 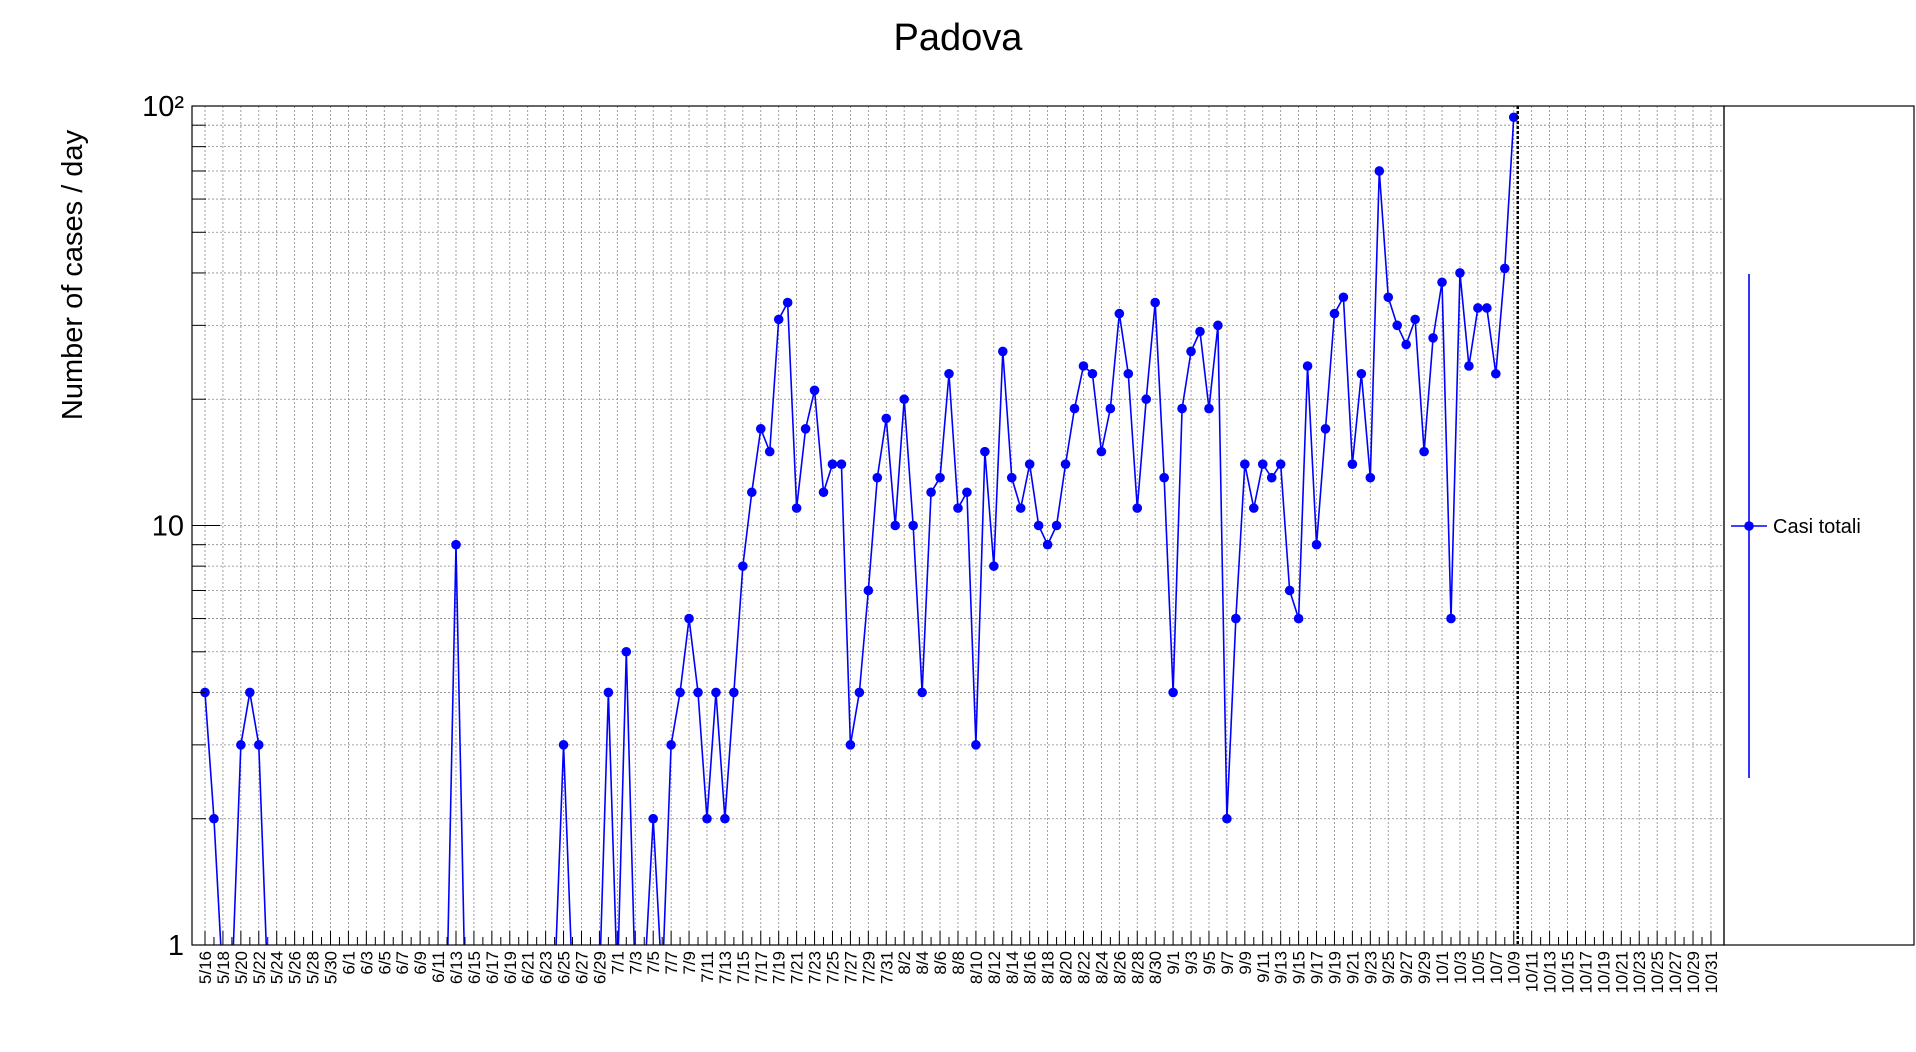 I want to click on x-tick-label: 10/31, so click(x=1711, y=972).